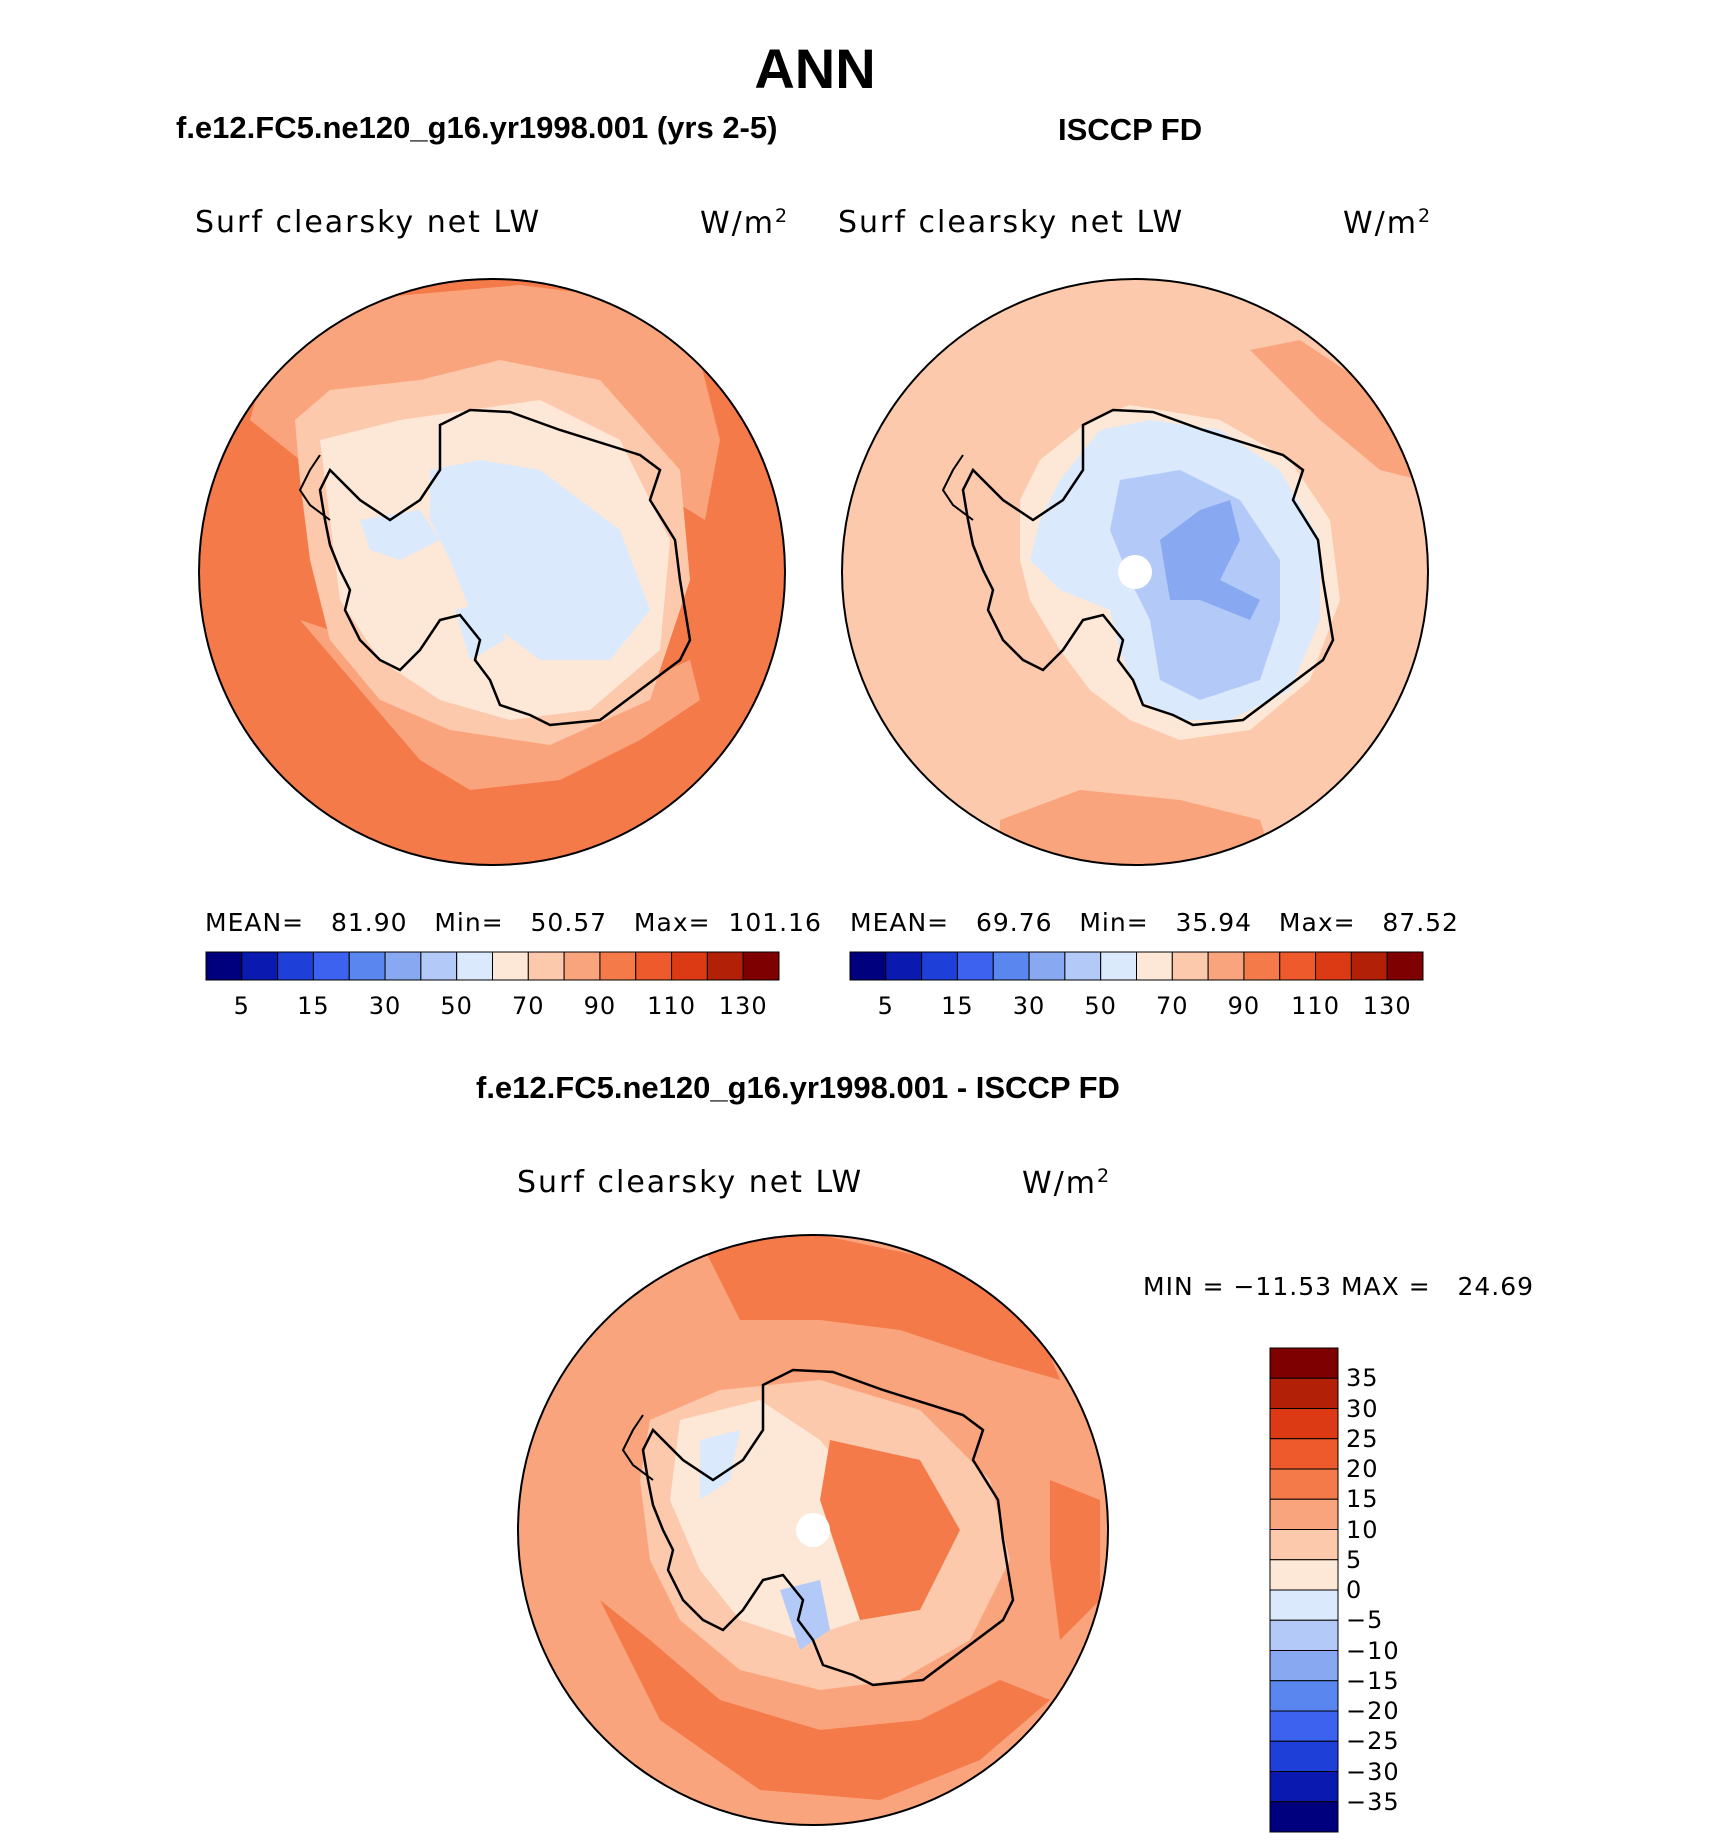  What do you see at coordinates (513, 922) in the screenshot?
I see `model-stats: MEAN= 81.90 Min= 50.57 Max= 101.16` at bounding box center [513, 922].